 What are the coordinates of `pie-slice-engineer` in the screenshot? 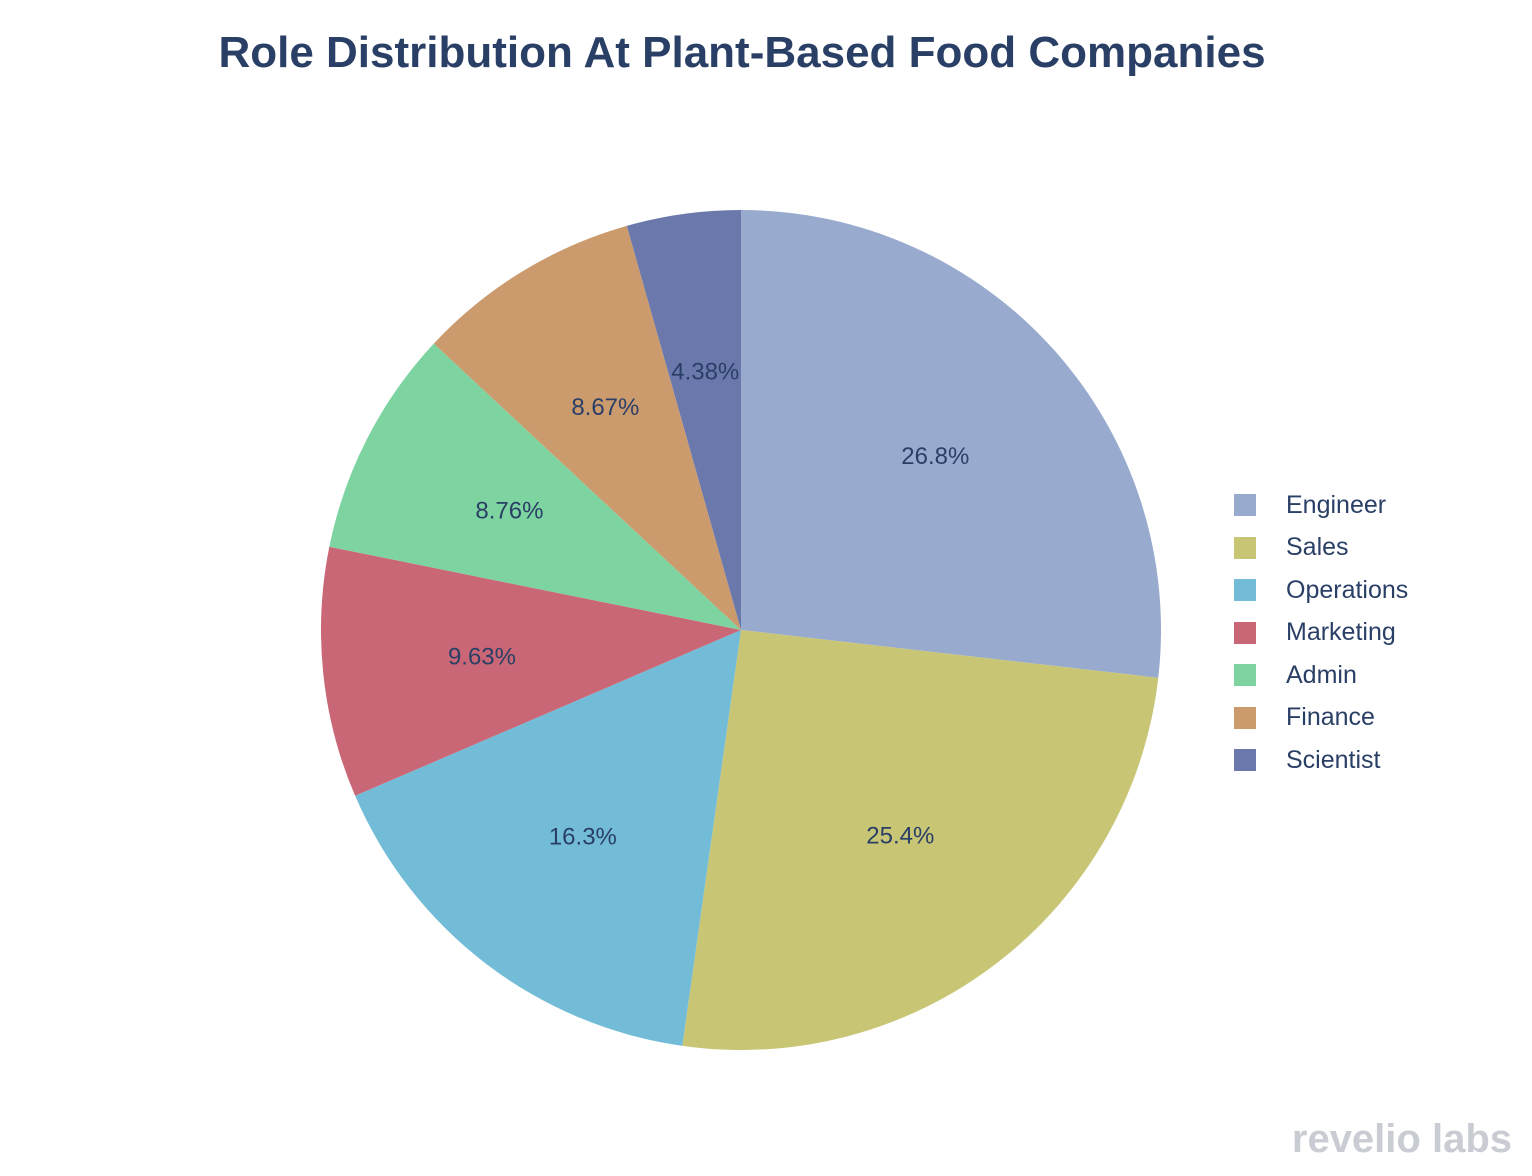 It's located at (951, 444).